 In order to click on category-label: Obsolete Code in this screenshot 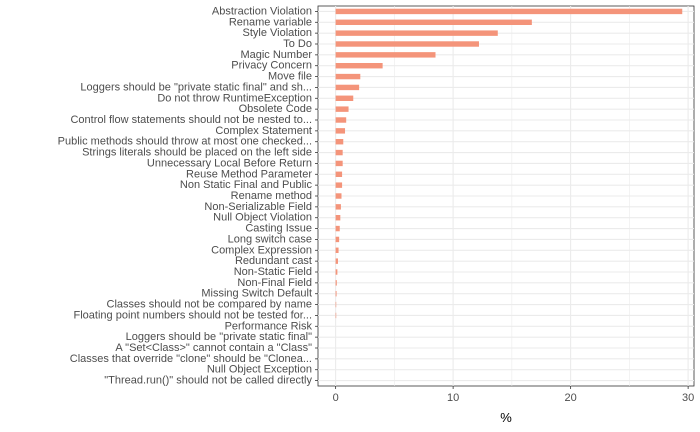, I will do `click(275, 109)`.